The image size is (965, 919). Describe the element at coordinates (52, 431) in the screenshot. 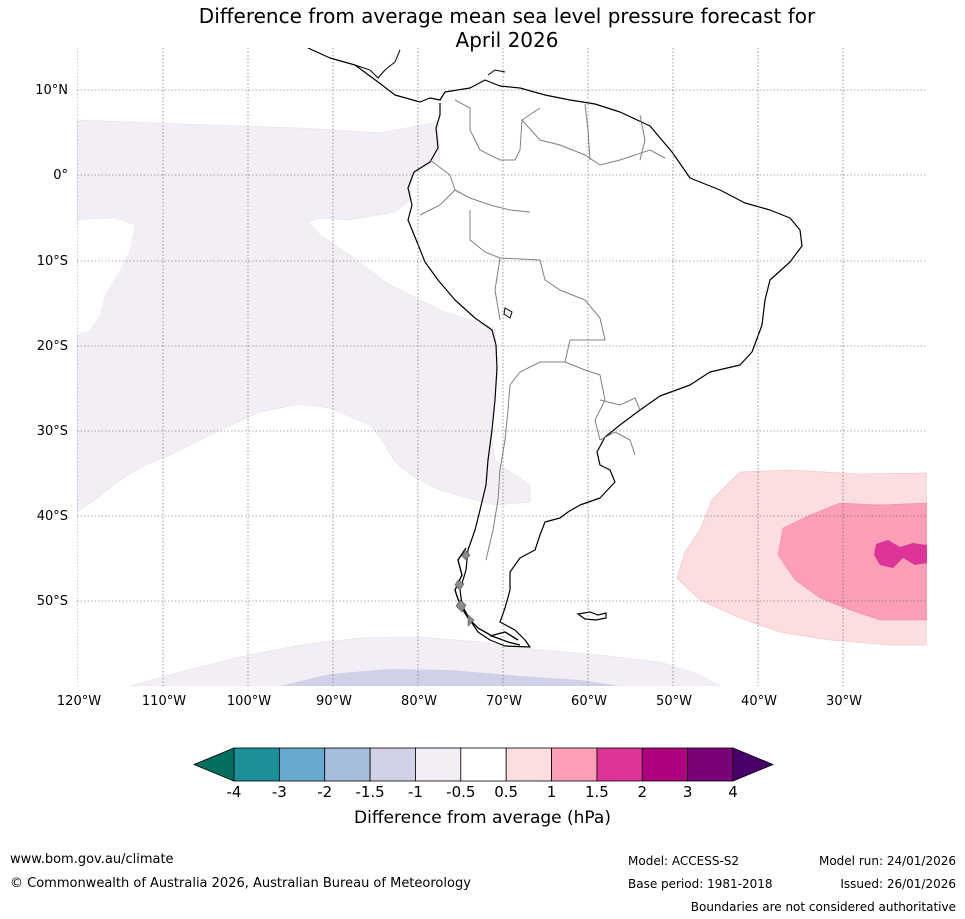

I see `lat-label-30s: 30°S` at that location.